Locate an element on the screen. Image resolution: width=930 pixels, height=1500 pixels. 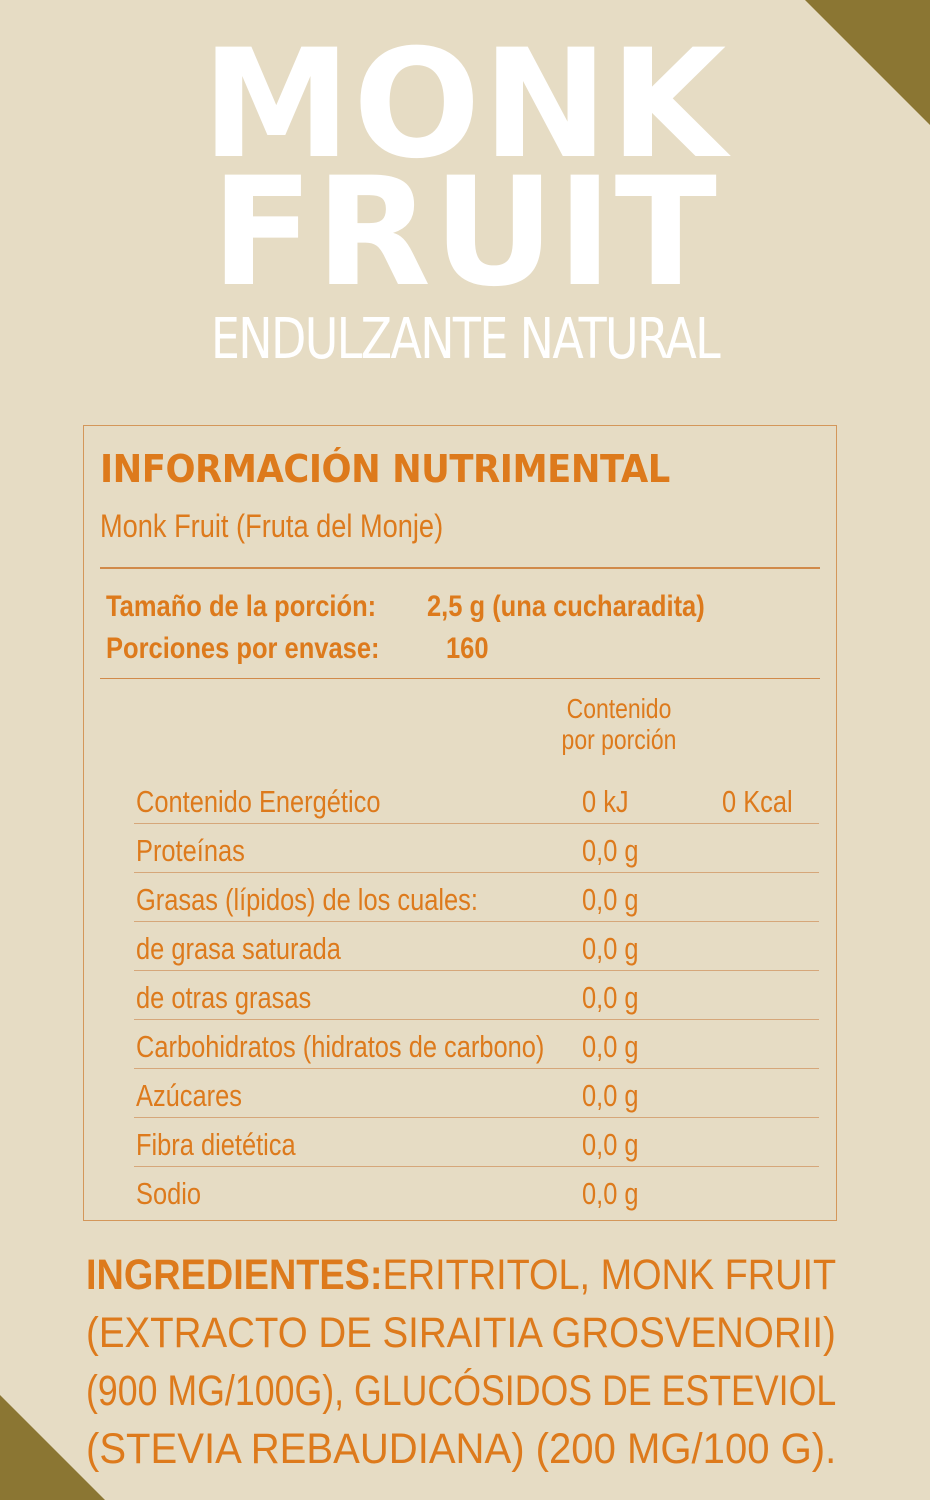
nutrient-value: 0 kJ is located at coordinates (605, 801).